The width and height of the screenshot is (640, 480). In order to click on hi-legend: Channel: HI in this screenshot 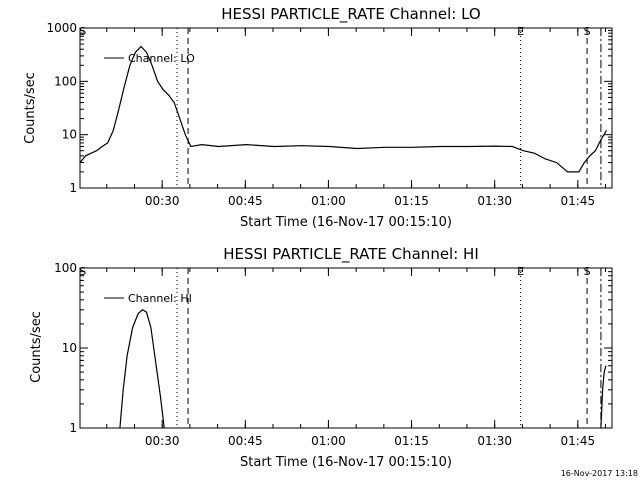, I will do `click(148, 298)`.